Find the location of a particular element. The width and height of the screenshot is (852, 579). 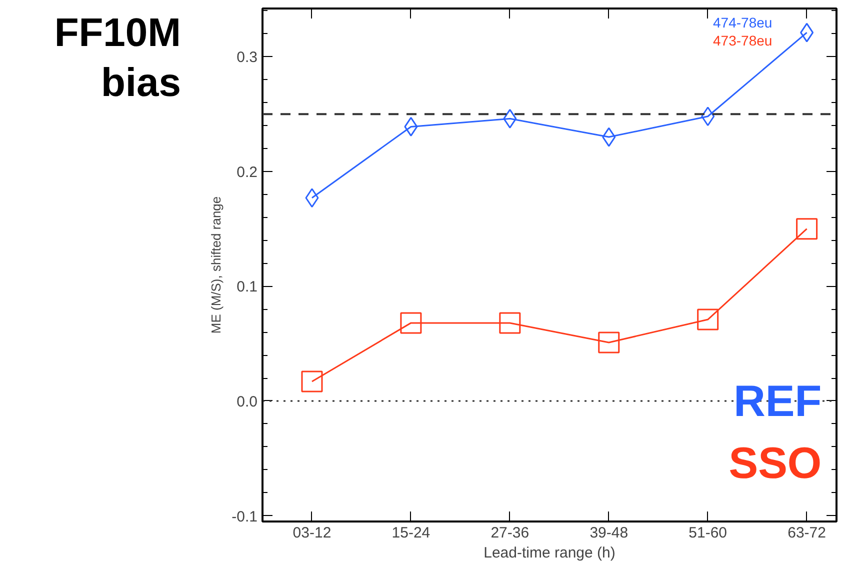

y-tick-label: 0.1 is located at coordinates (247, 287).